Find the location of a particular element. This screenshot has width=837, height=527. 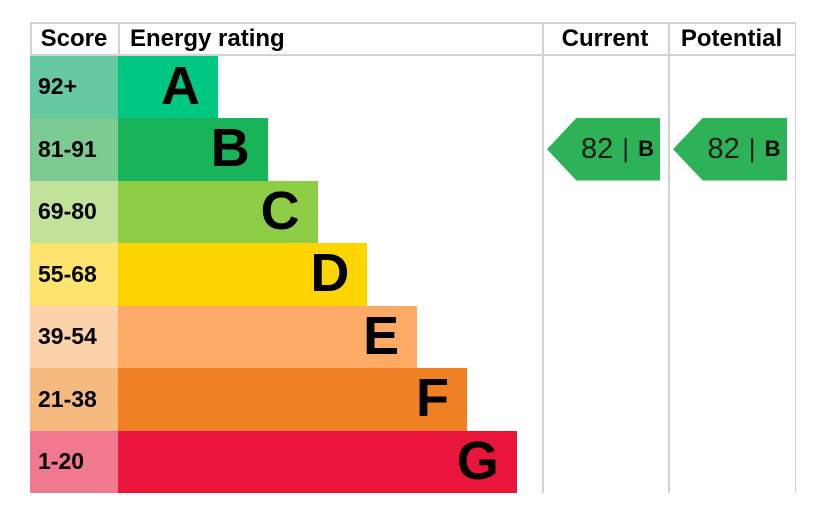

score-range: 69-80 is located at coordinates (74, 211).